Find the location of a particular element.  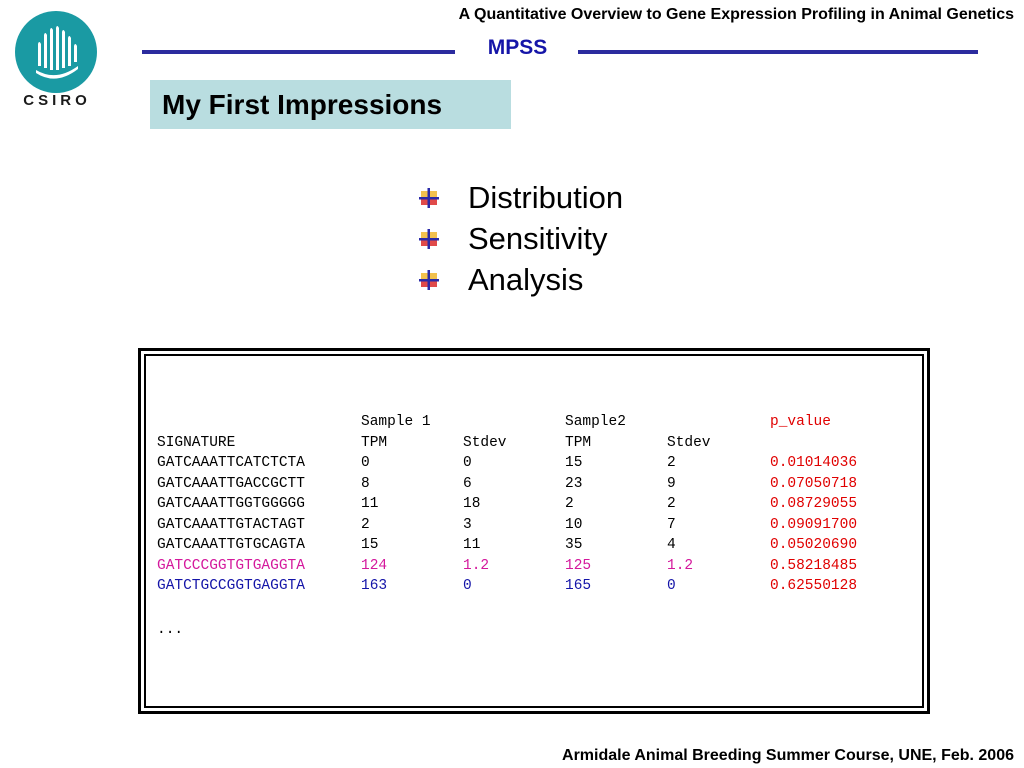

section-title: MPSS is located at coordinates (517, 47).